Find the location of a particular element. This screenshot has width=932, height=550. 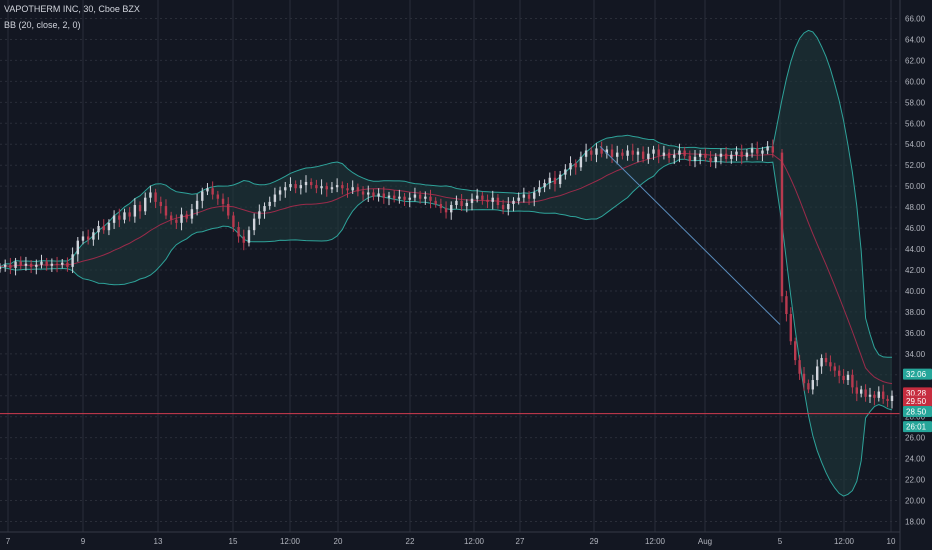

time-tick-label: 7 is located at coordinates (8, 541).